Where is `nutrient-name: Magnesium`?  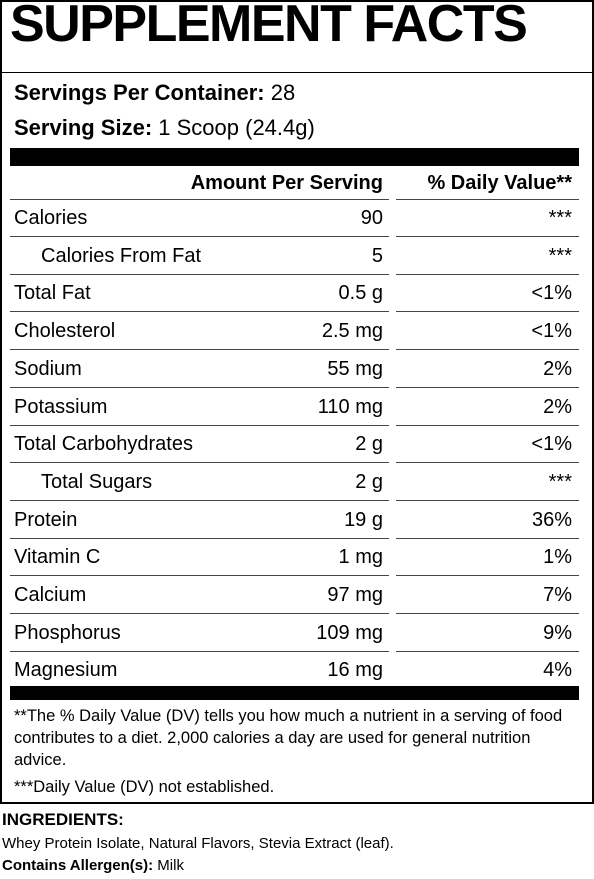 nutrient-name: Magnesium is located at coordinates (66, 670).